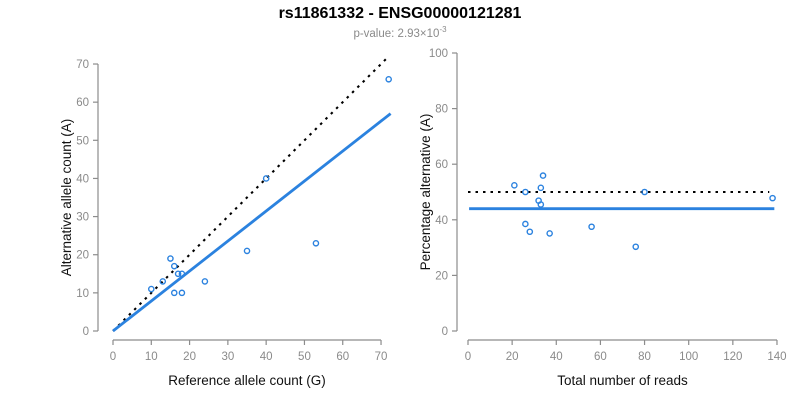 This screenshot has width=800, height=400. What do you see at coordinates (425, 192) in the screenshot?
I see `y-axis-title: Percentage alternative (A)` at bounding box center [425, 192].